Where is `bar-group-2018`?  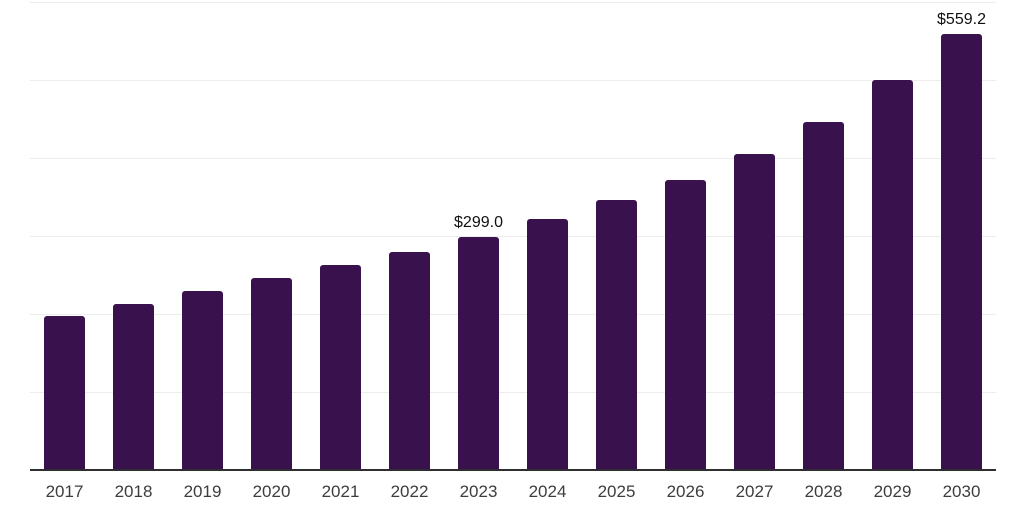 bar-group-2018 is located at coordinates (133, 236).